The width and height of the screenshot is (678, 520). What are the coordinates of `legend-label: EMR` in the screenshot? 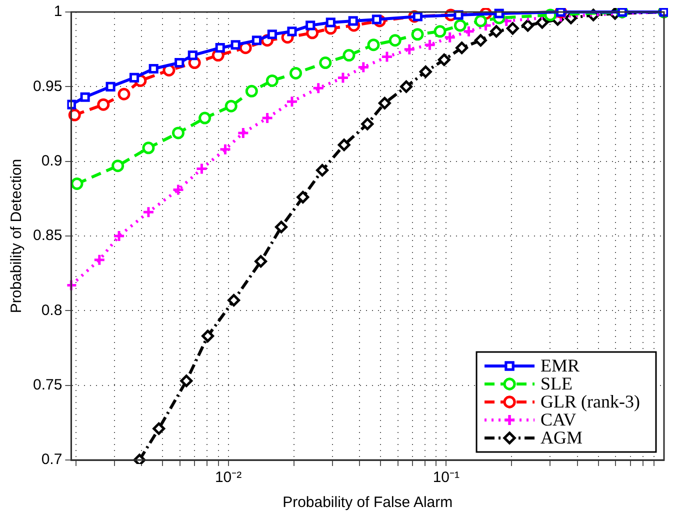 It's located at (560, 366).